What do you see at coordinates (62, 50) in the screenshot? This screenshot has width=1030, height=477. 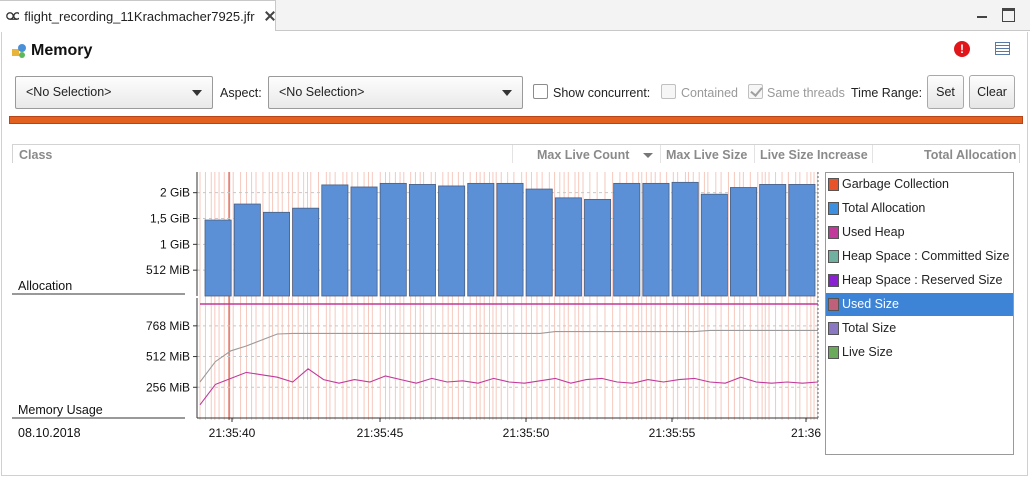 I see `page-title: Memory` at bounding box center [62, 50].